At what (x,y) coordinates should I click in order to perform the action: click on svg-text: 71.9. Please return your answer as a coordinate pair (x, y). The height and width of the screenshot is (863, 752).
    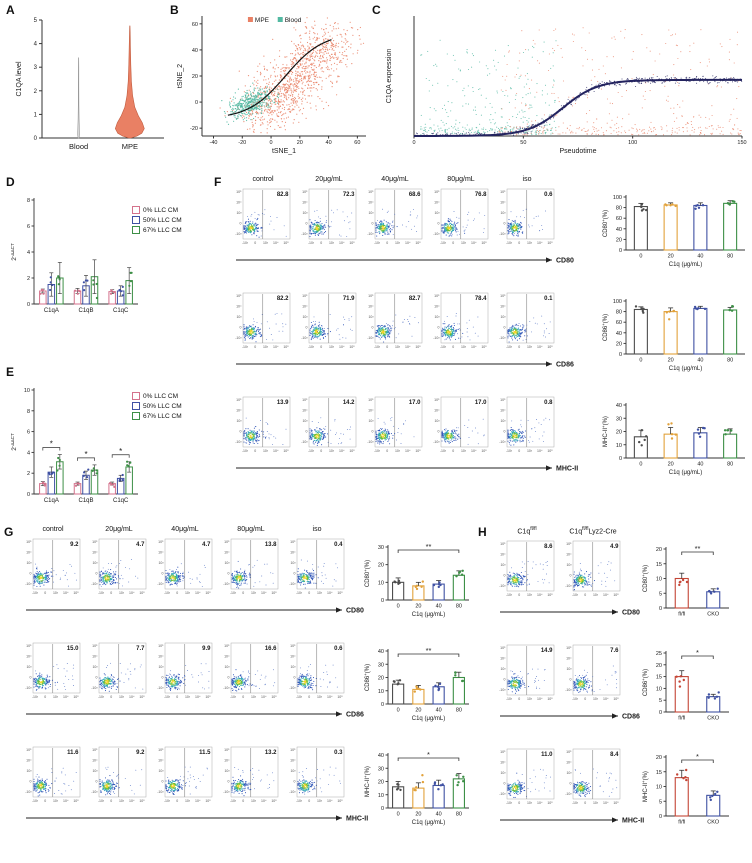
    Looking at the image, I should click on (349, 299).